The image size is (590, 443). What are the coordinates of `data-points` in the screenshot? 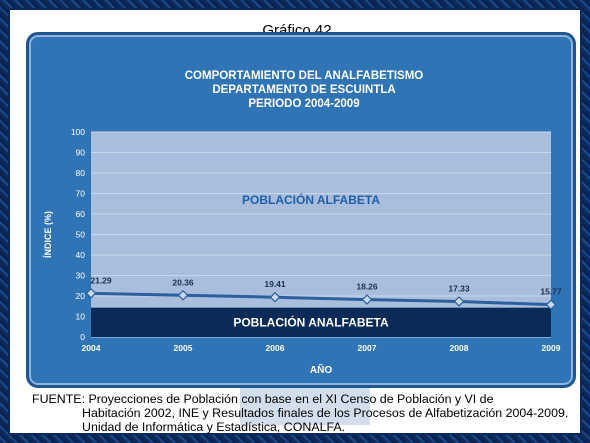 It's located at (321, 299).